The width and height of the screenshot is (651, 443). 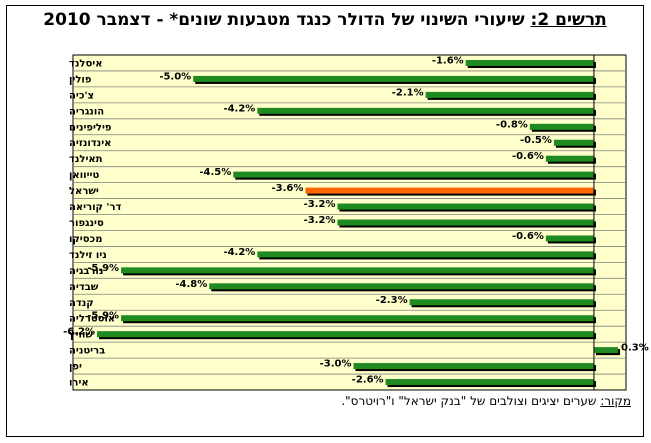 What do you see at coordinates (90, 127) in the screenshot?
I see `category-label: פיליפינים` at bounding box center [90, 127].